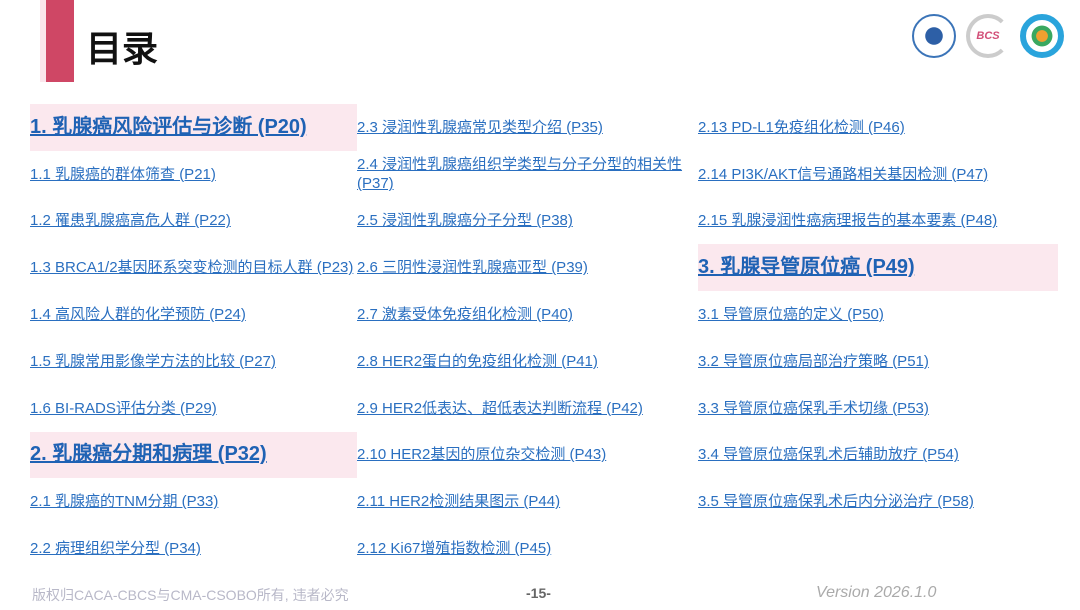  I want to click on toc-link: 1. 乳腺癌风险评估与诊断 (P20), so click(168, 126).